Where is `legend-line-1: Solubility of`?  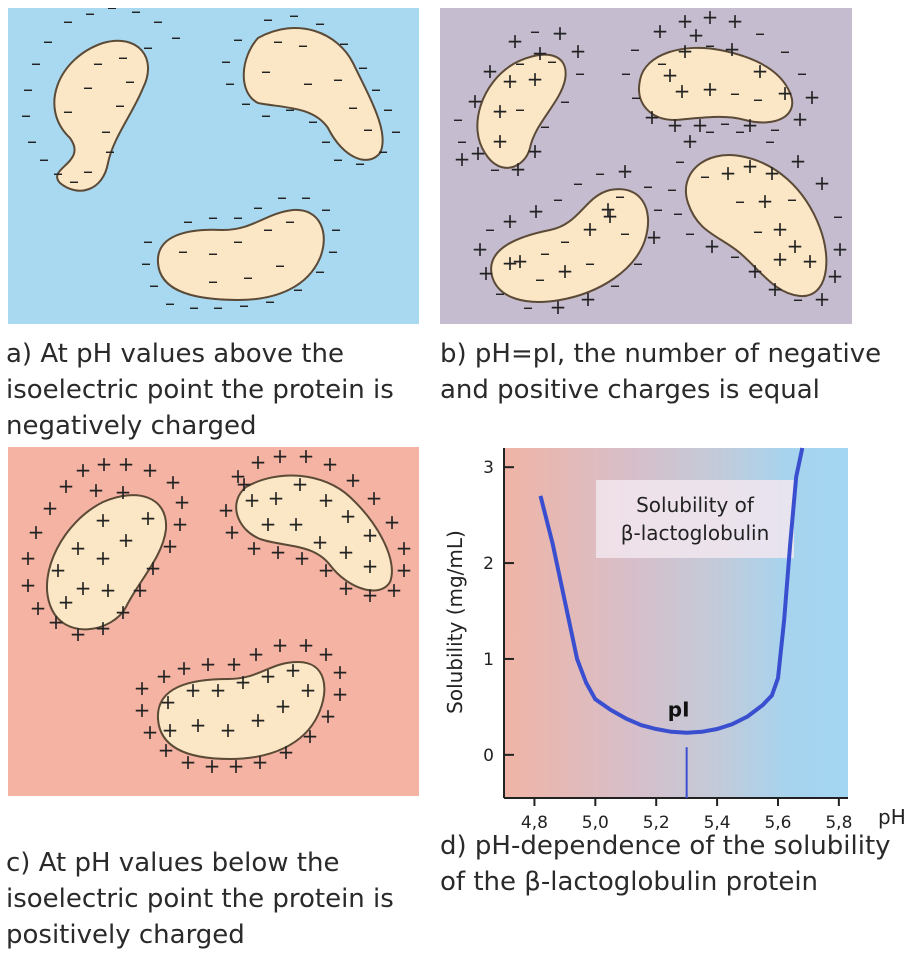
legend-line-1: Solubility of is located at coordinates (695, 505).